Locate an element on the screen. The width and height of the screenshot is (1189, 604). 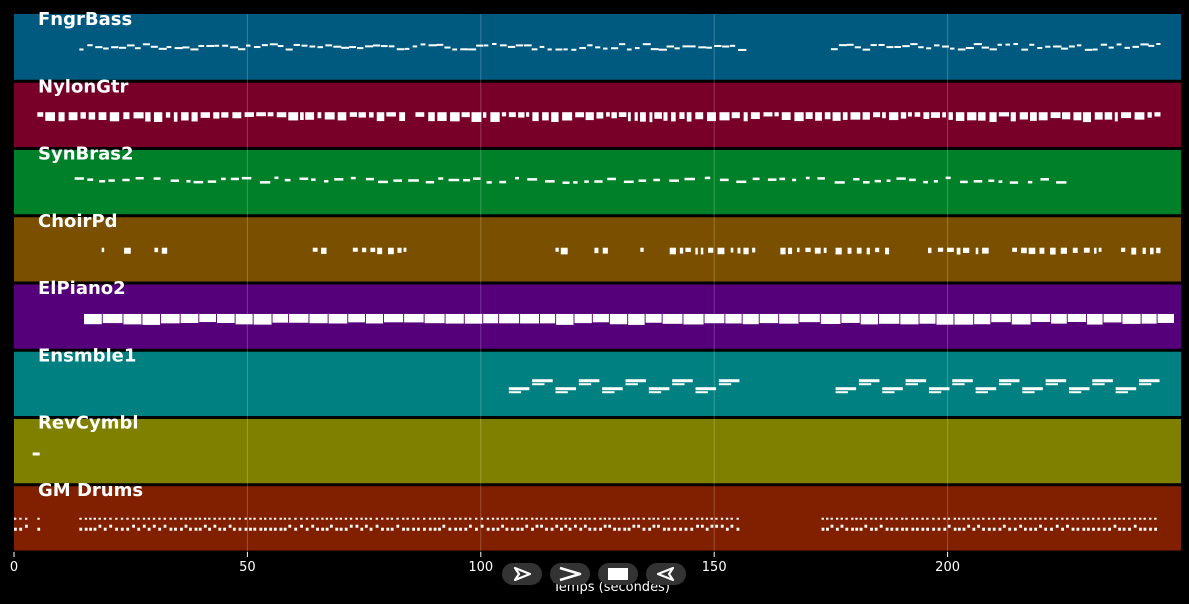
stop-button is located at coordinates (618, 574).